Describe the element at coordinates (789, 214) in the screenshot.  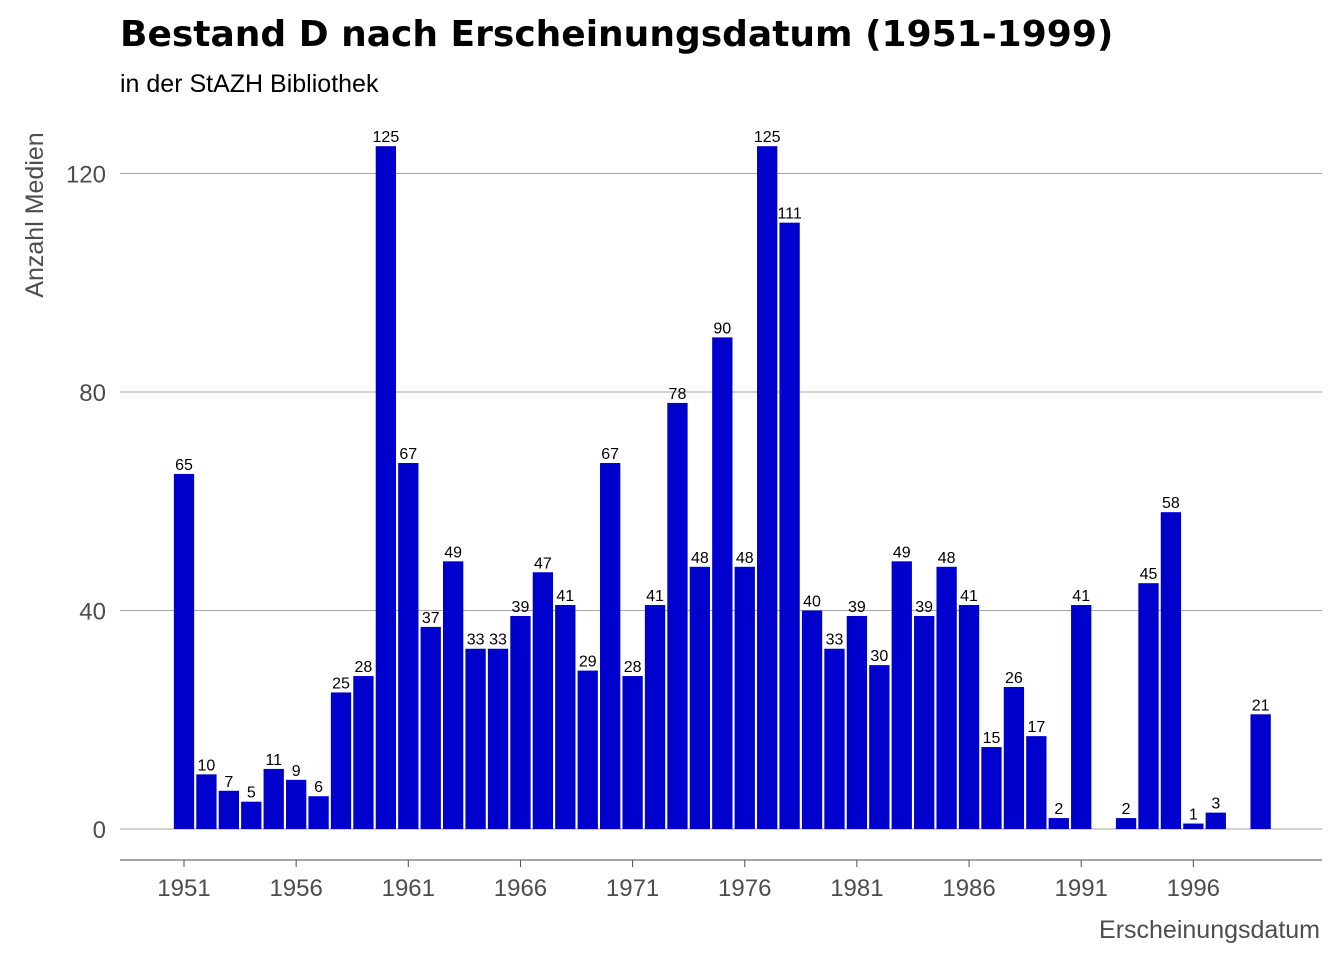
I see `data-label-1978: 111` at that location.